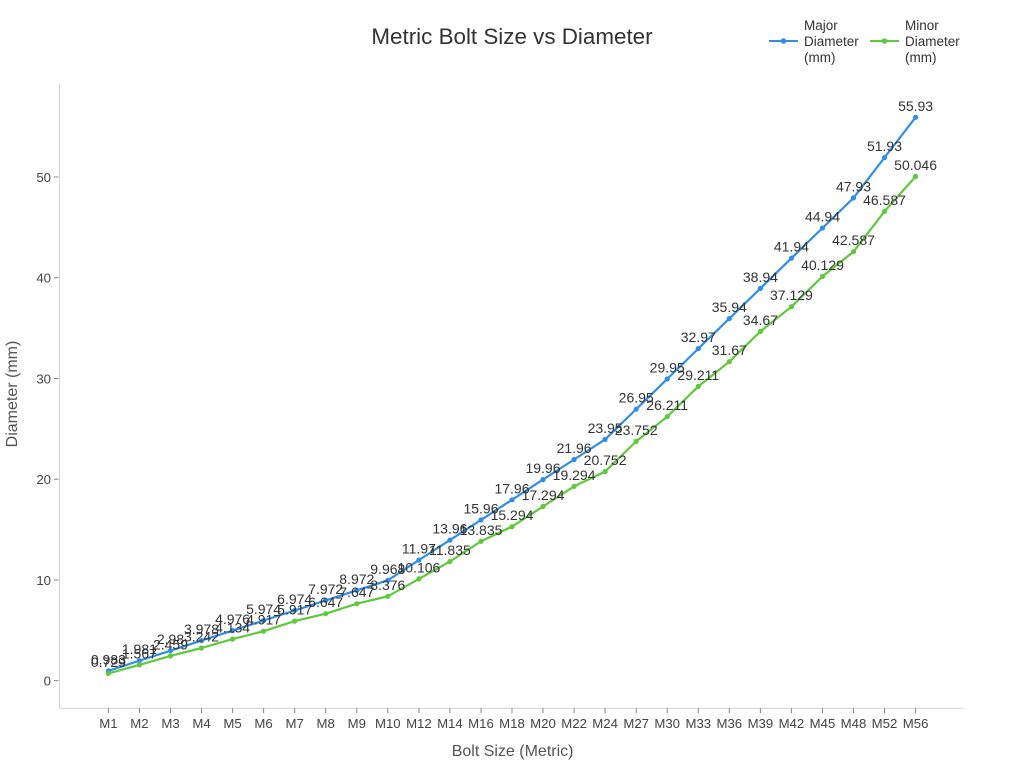 This screenshot has width=1024, height=773. What do you see at coordinates (419, 549) in the screenshot?
I see `svg-text: 11.97` at bounding box center [419, 549].